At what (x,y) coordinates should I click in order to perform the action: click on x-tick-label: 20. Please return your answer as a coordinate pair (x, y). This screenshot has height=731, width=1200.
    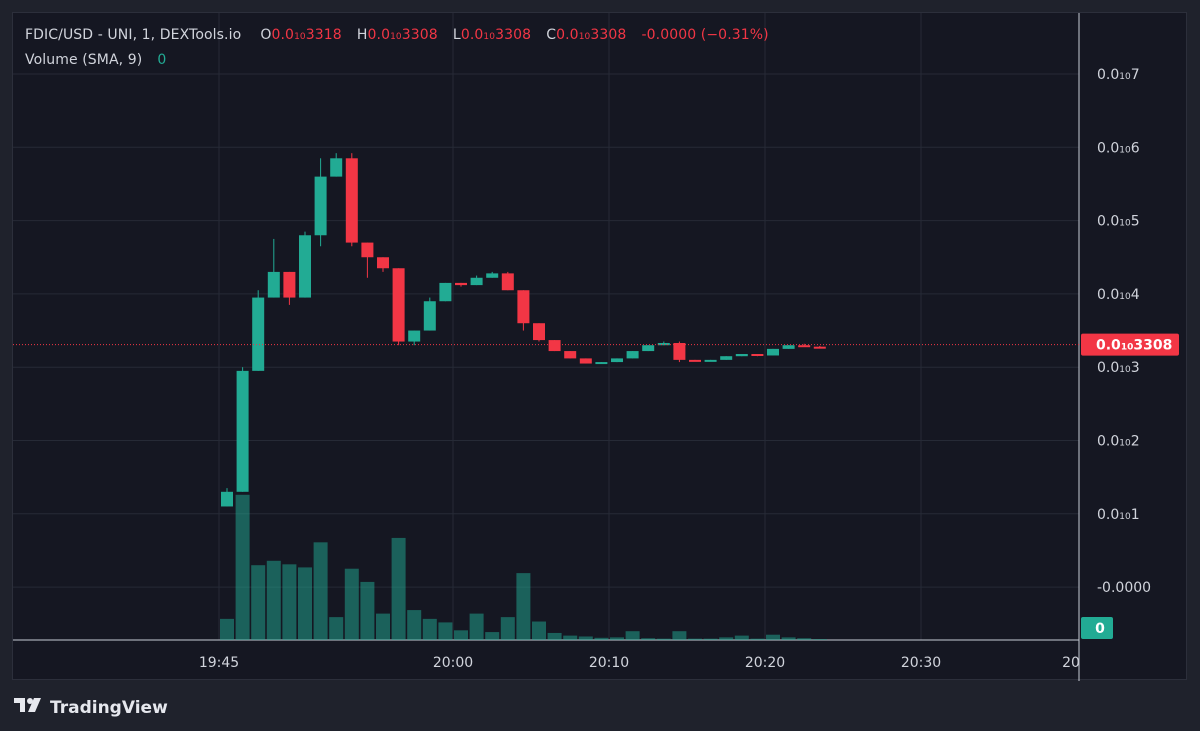
    Looking at the image, I should click on (1071, 663).